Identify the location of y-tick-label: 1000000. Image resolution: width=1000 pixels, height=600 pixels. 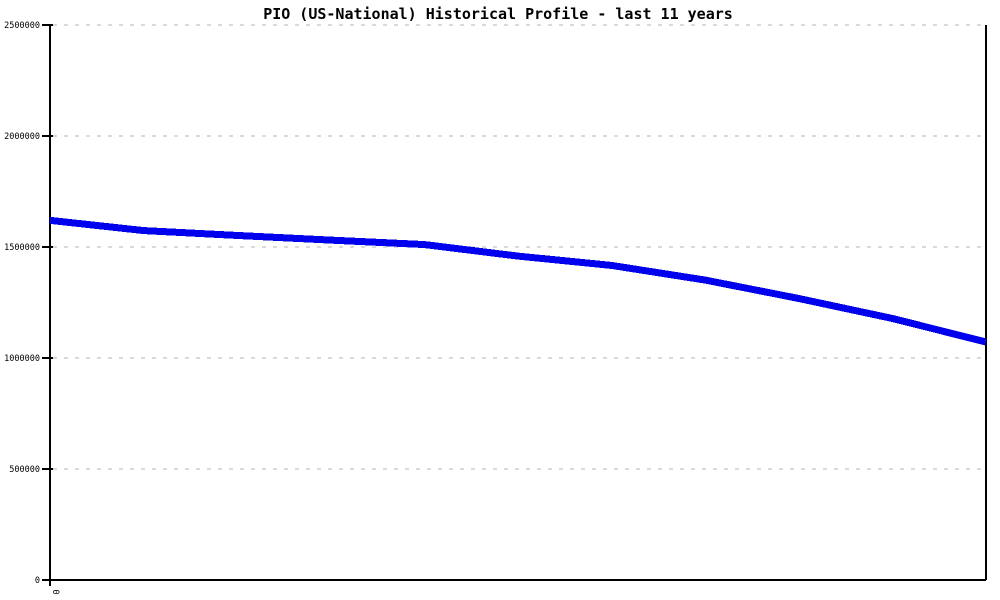
(22, 359).